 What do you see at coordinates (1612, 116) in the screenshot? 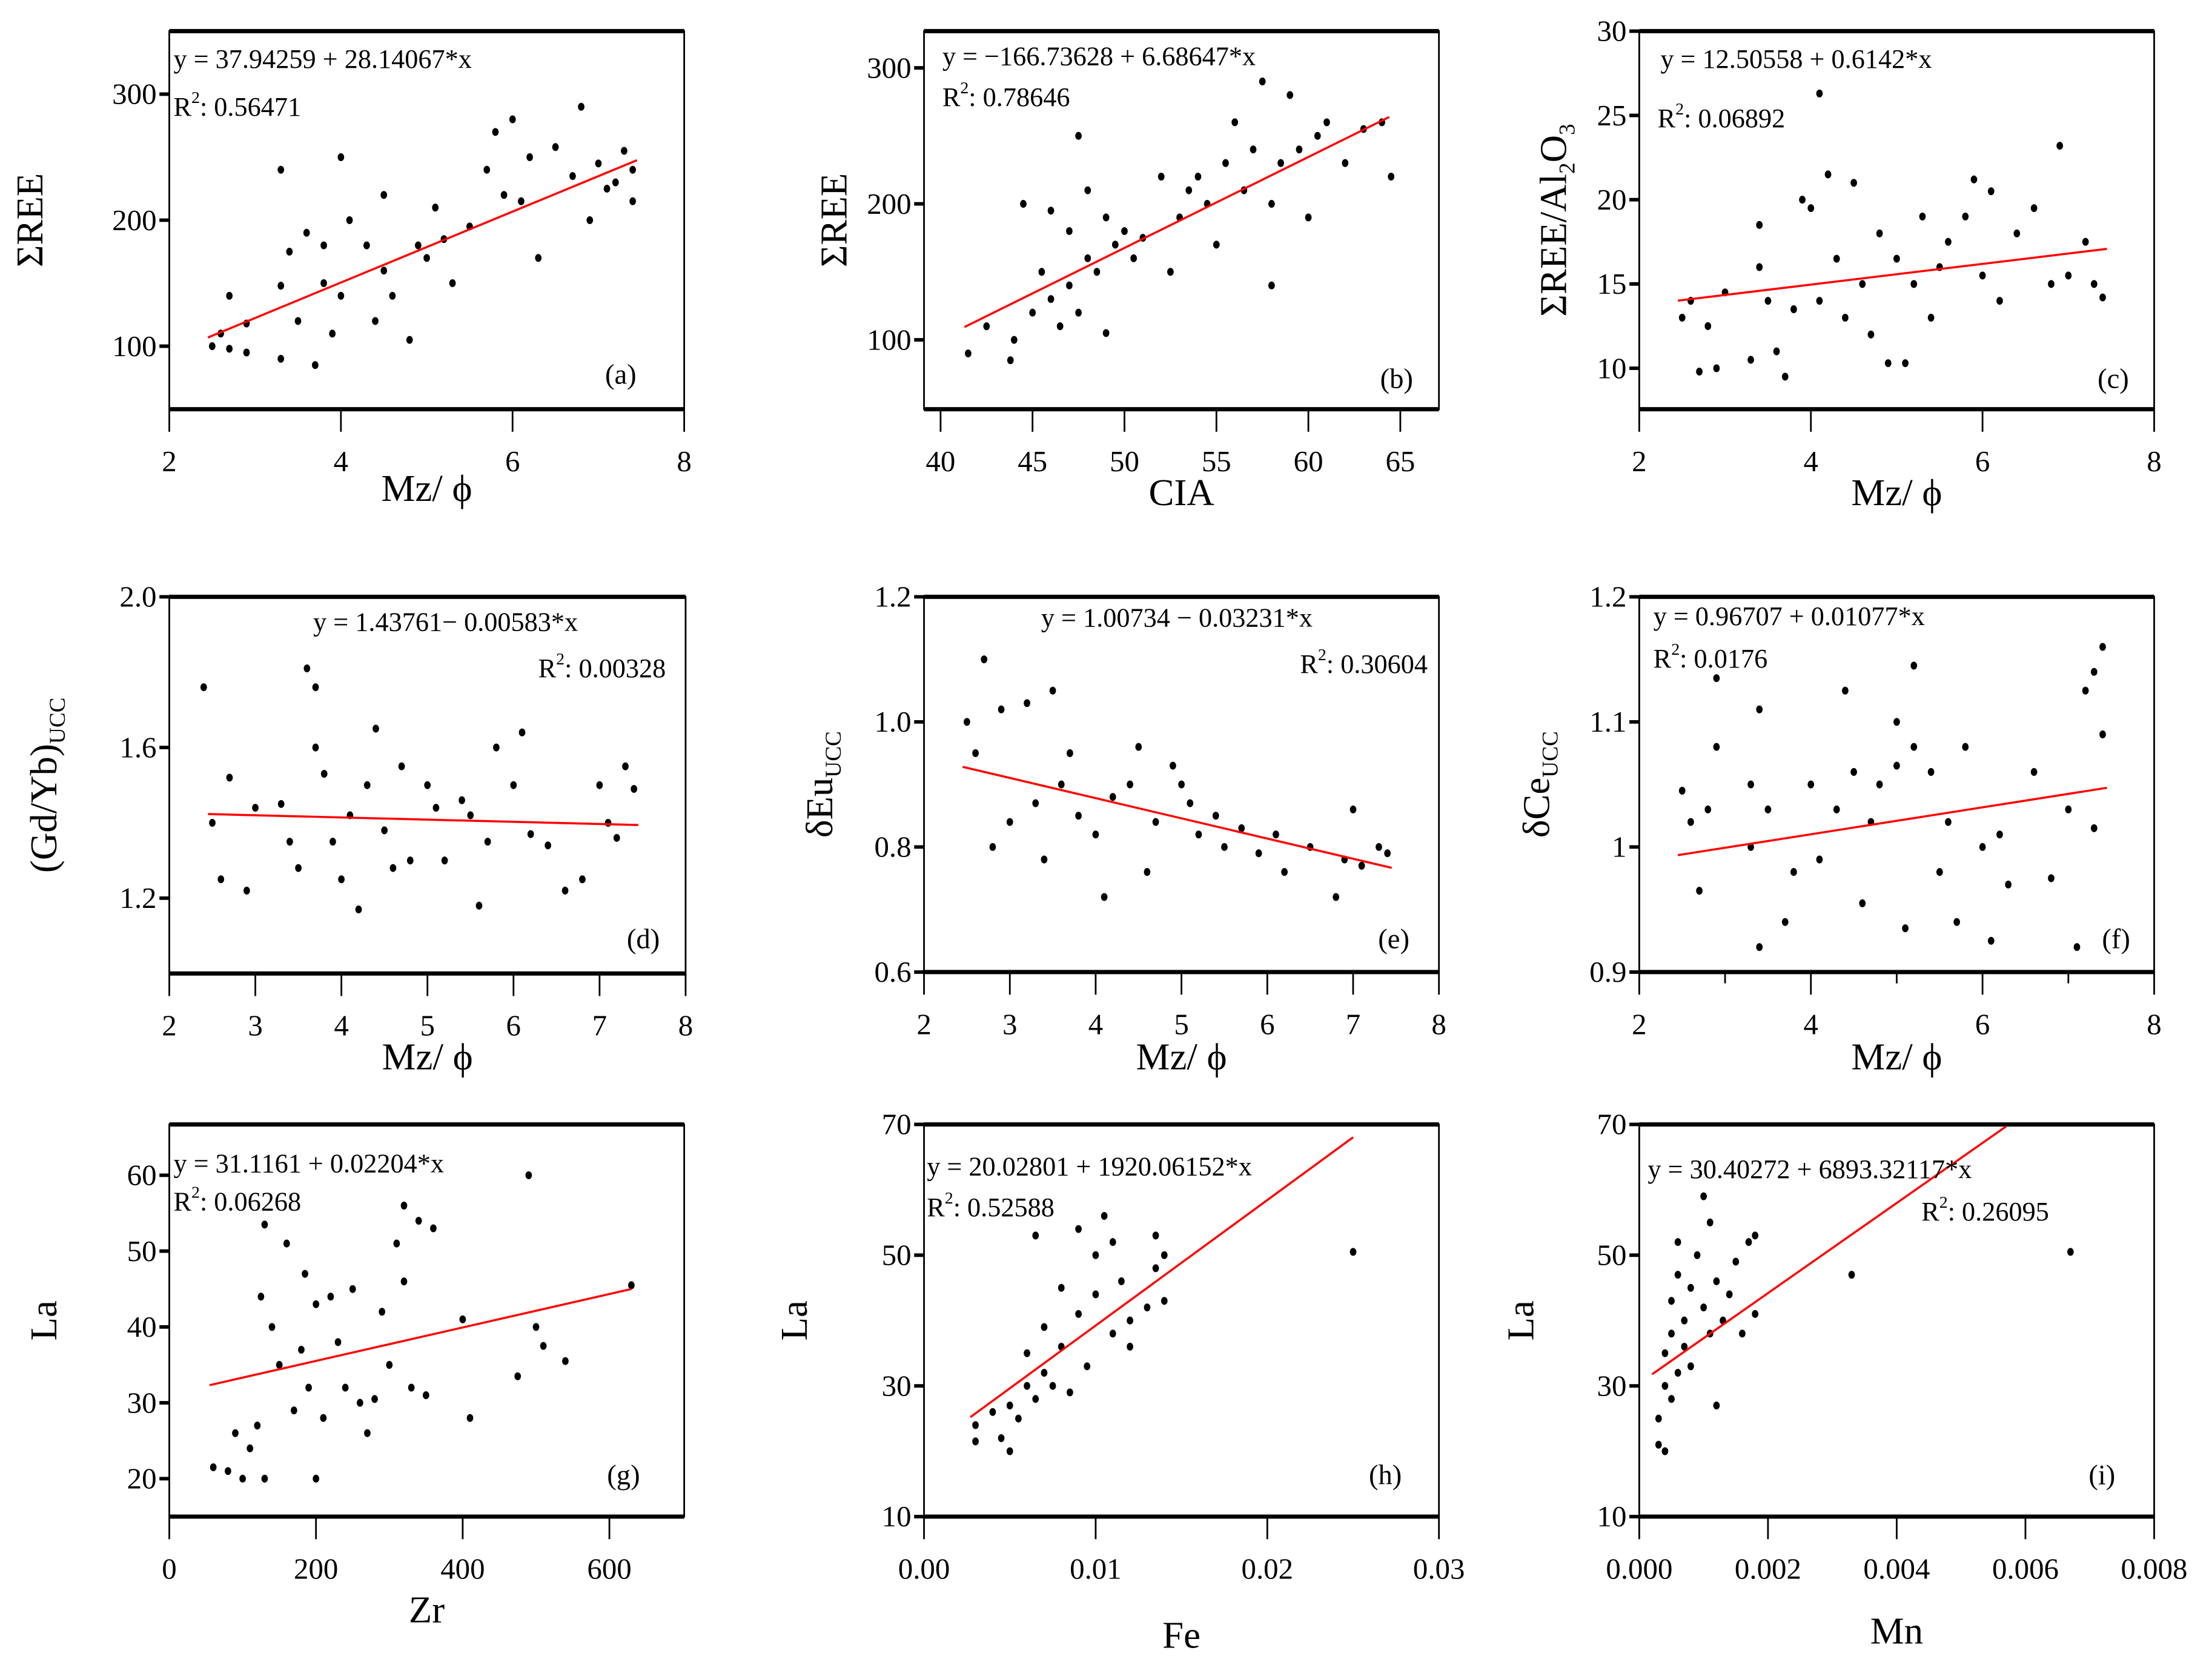
I see `y-tick-label: 25` at bounding box center [1612, 116].